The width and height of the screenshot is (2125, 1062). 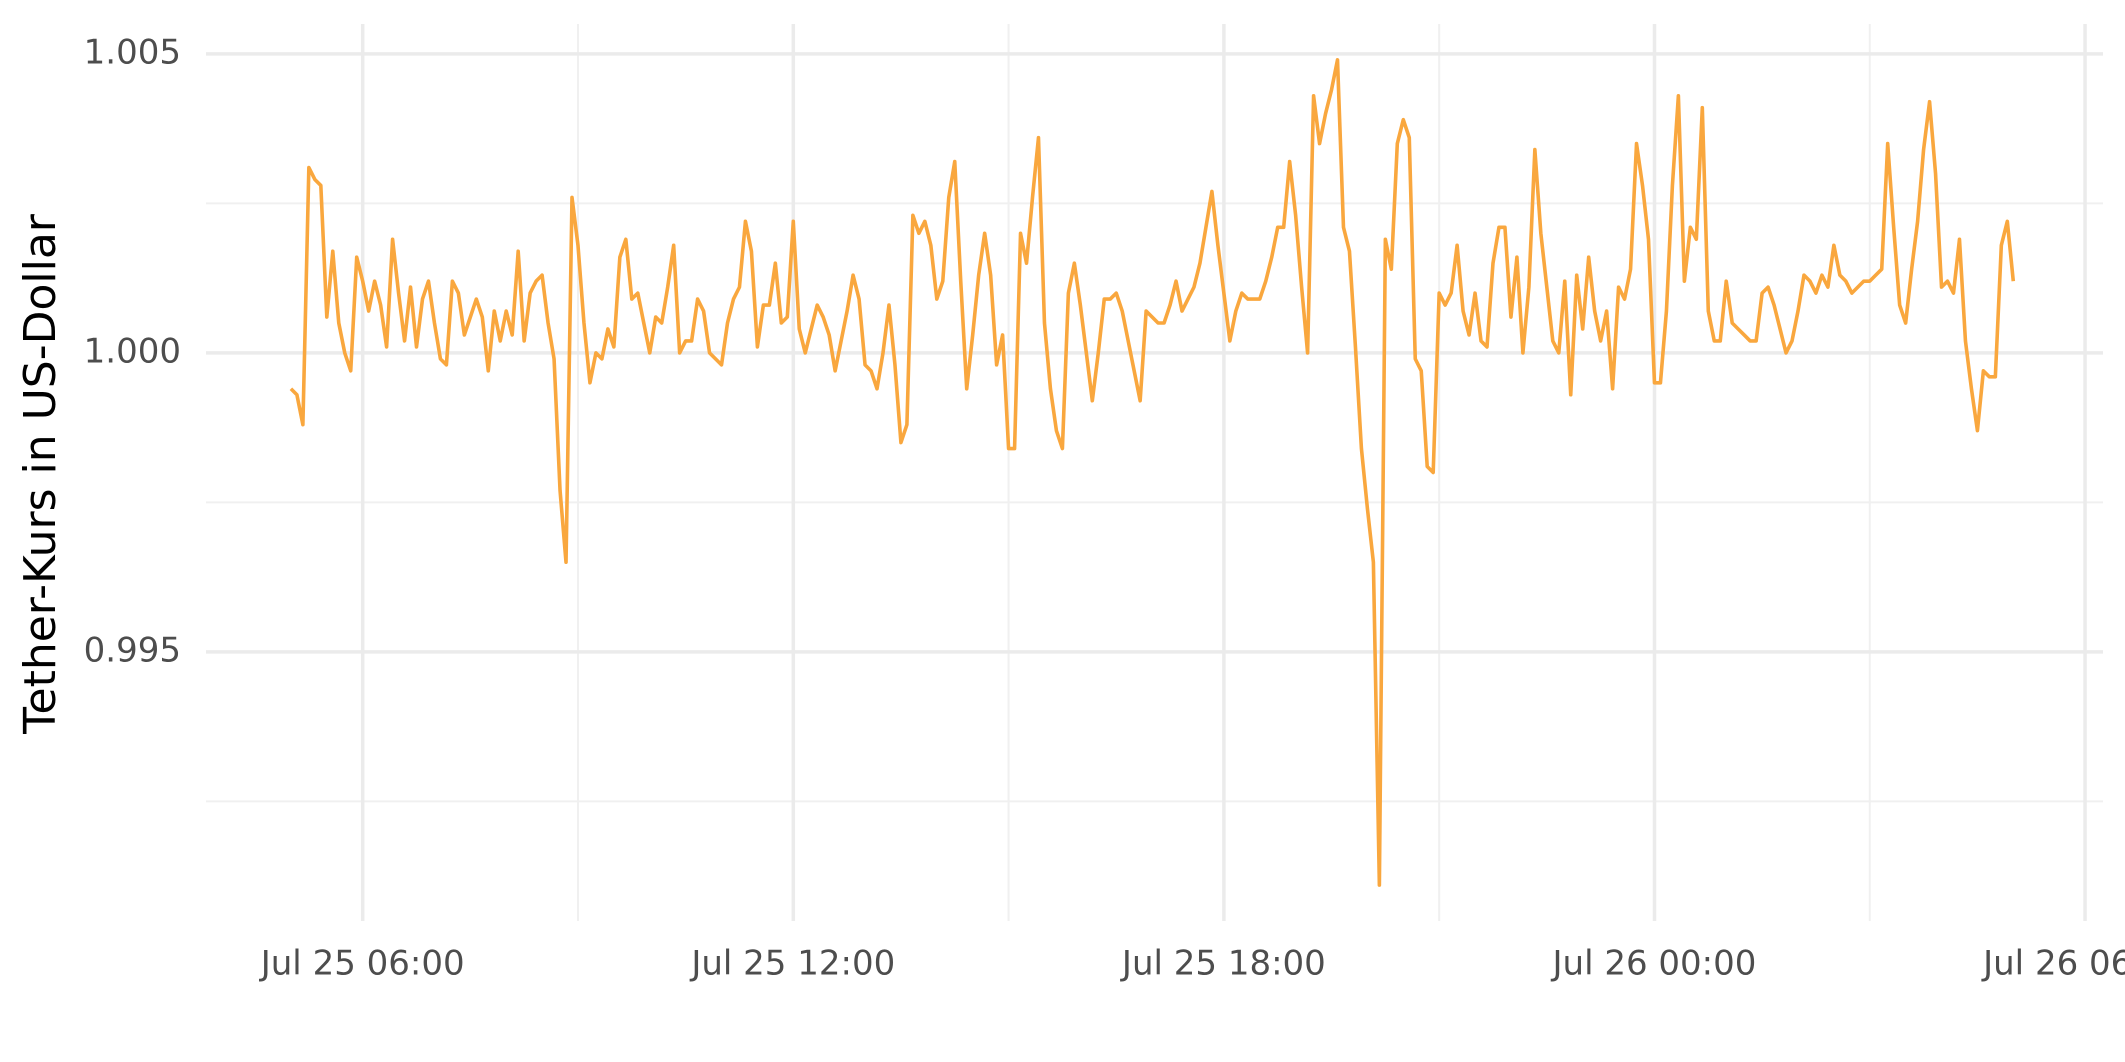 I want to click on y-tick-label: 1.000, so click(x=132, y=351).